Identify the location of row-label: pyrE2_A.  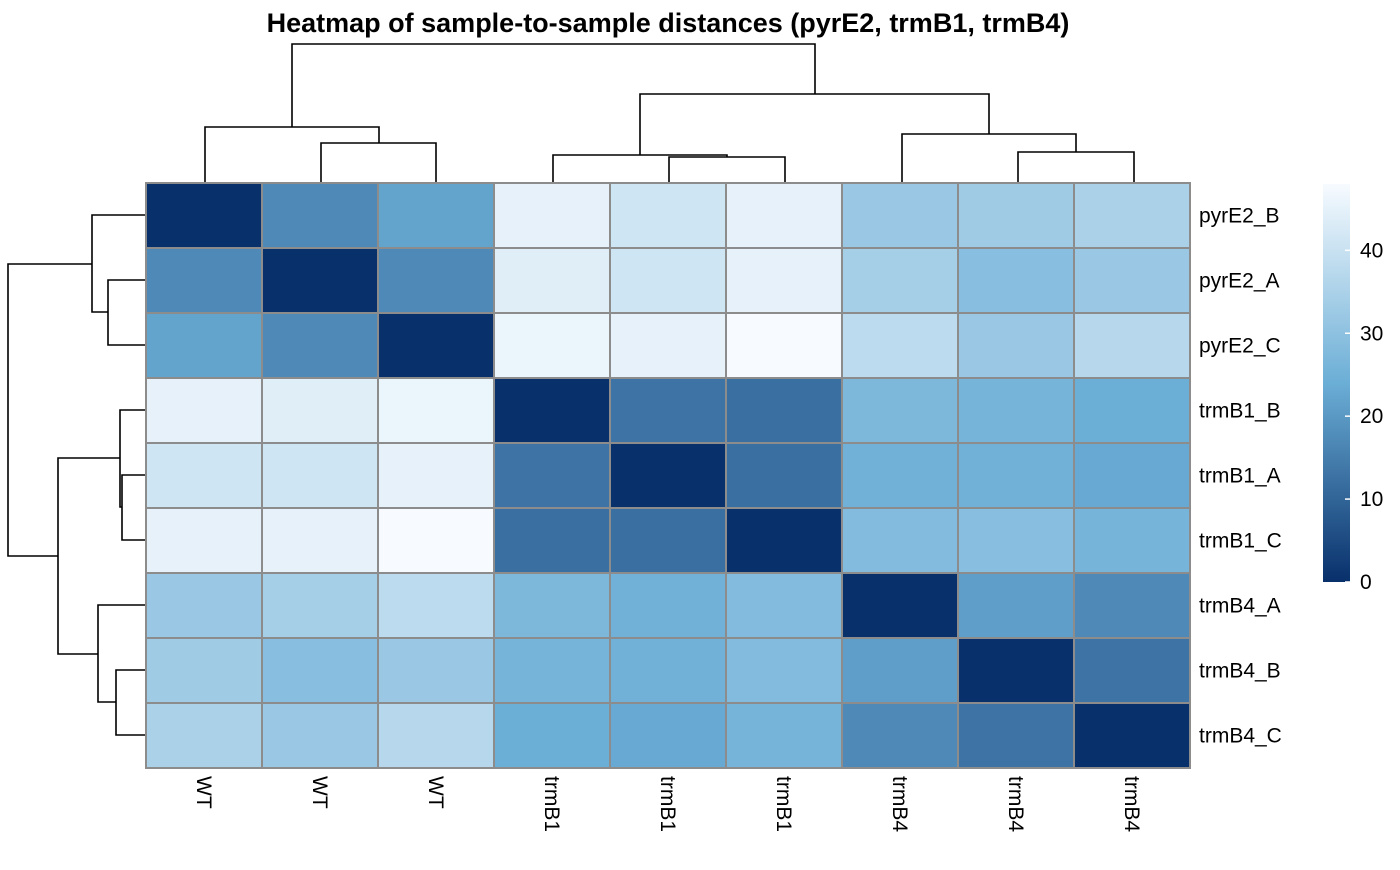
(1239, 281).